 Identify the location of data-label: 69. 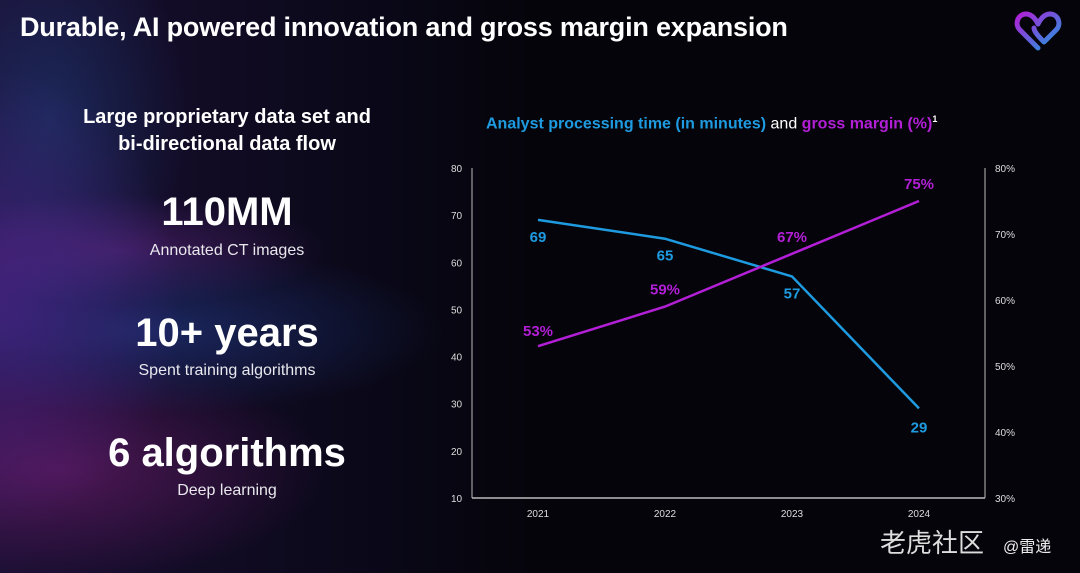
(538, 237).